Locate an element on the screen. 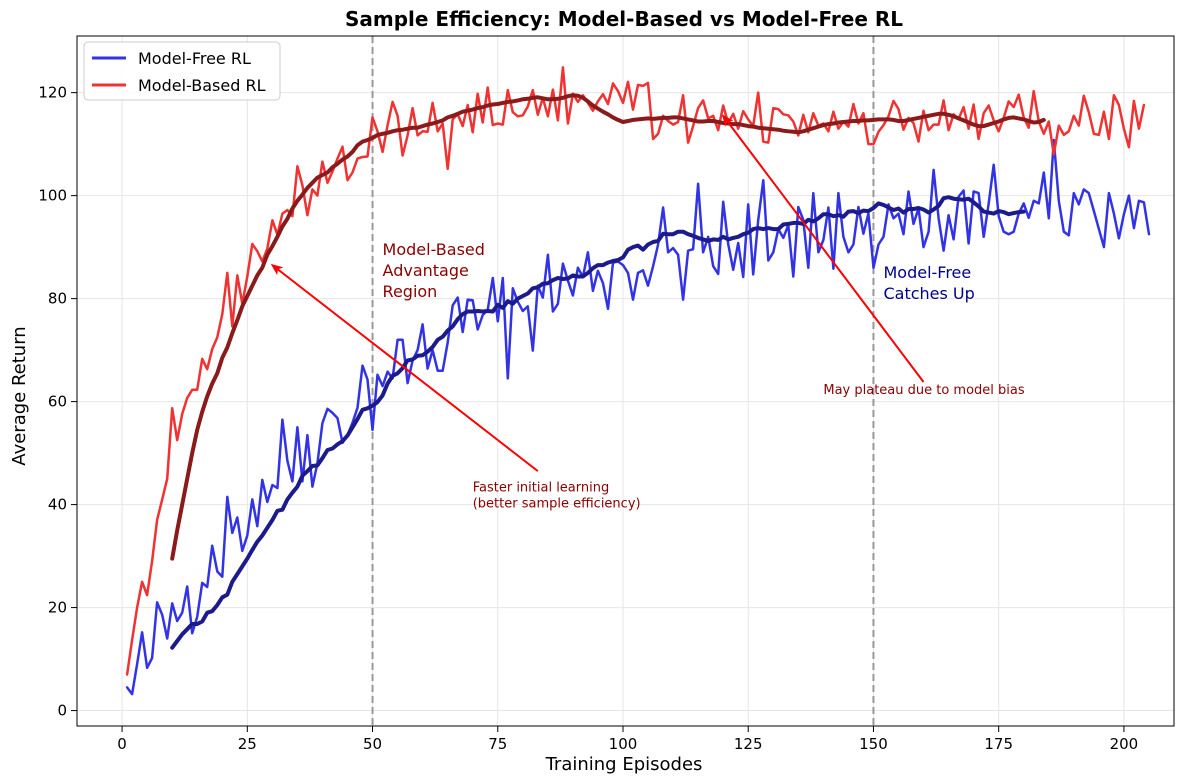 The height and width of the screenshot is (784, 1184). y-tick-label: 120 is located at coordinates (52, 93).